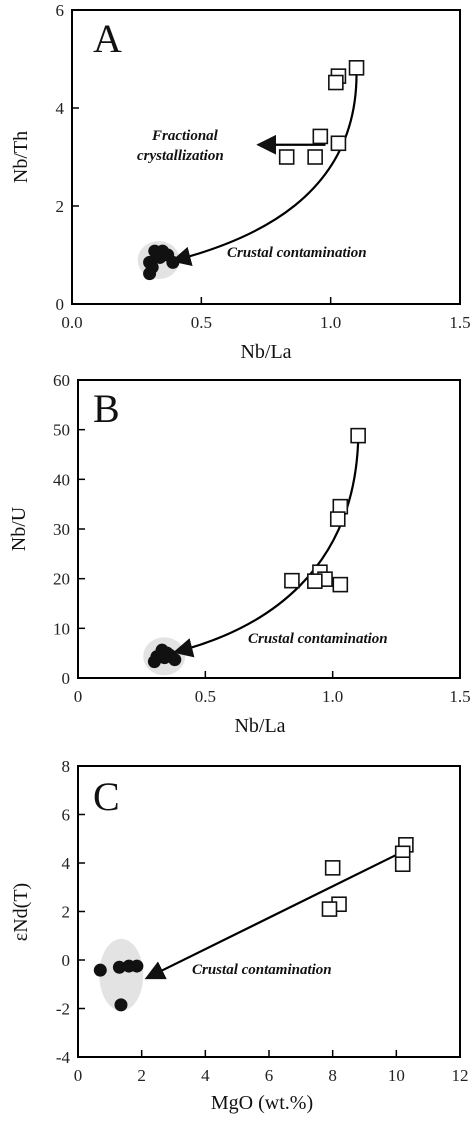 This screenshot has width=474, height=1126. I want to click on panel-a-xtick-label: 1.0, so click(330, 322).